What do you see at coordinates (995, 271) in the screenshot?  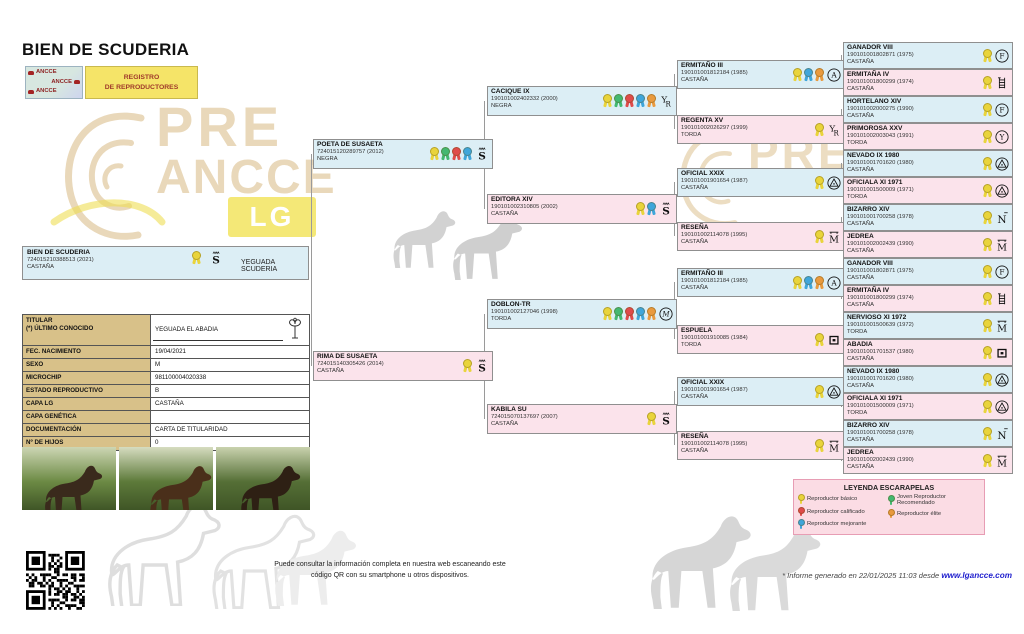 I see `horse-rosettes: F` at bounding box center [995, 271].